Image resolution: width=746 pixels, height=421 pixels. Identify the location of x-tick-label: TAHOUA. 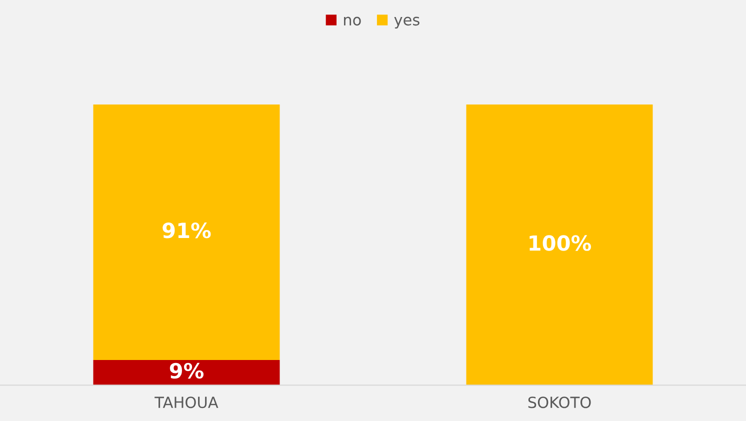
(186, 402).